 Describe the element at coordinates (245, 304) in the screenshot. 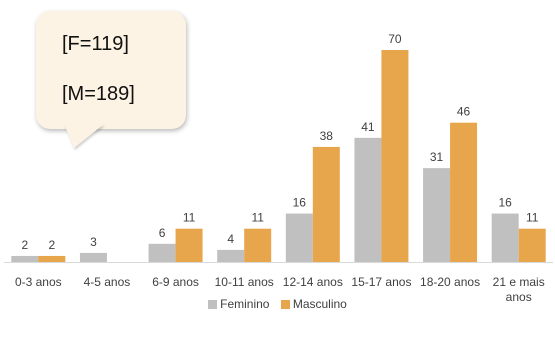

I see `legend-label-feminino: Feminino` at that location.